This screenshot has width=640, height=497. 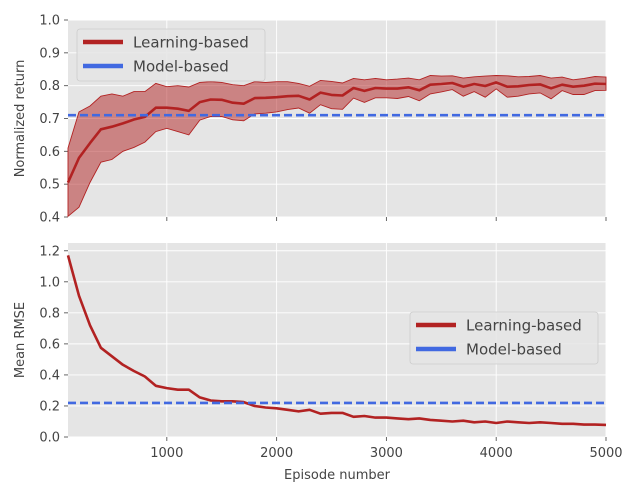 I want to click on y-tick-label: 0.7, so click(x=49, y=119).